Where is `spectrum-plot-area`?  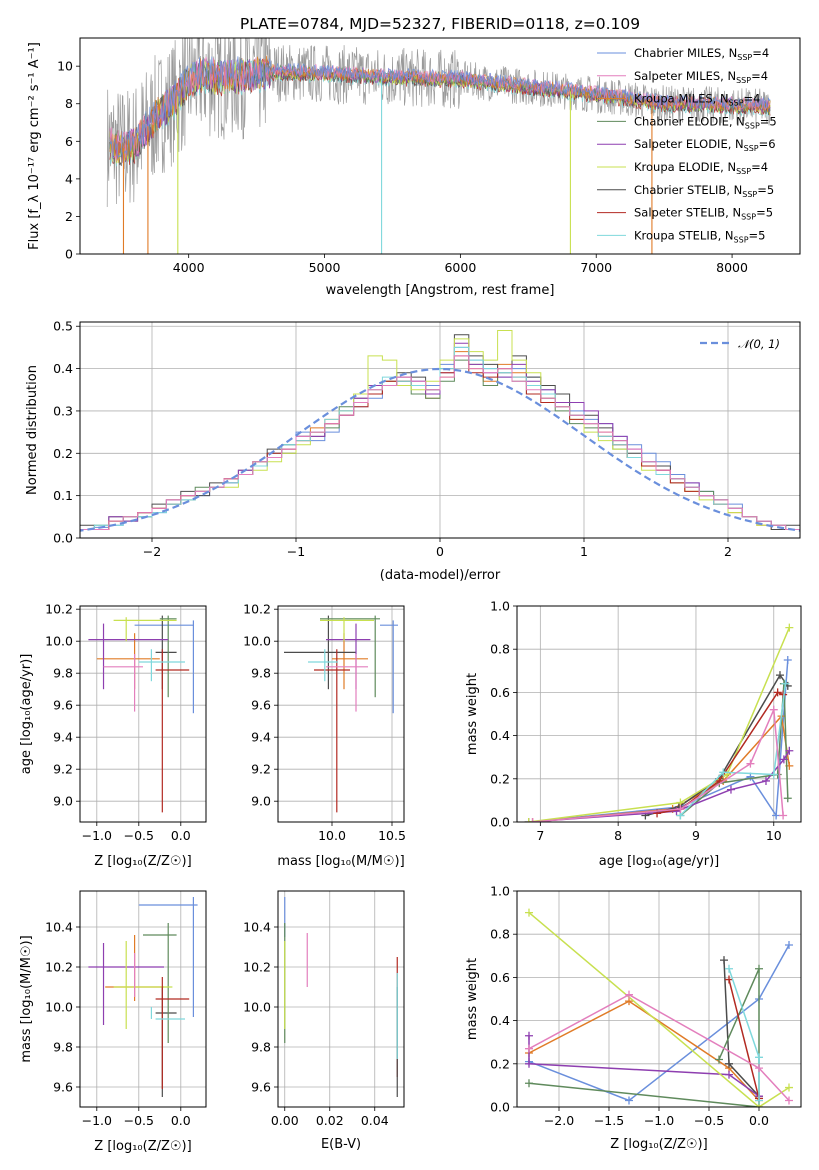 spectrum-plot-area is located at coordinates (438, 146).